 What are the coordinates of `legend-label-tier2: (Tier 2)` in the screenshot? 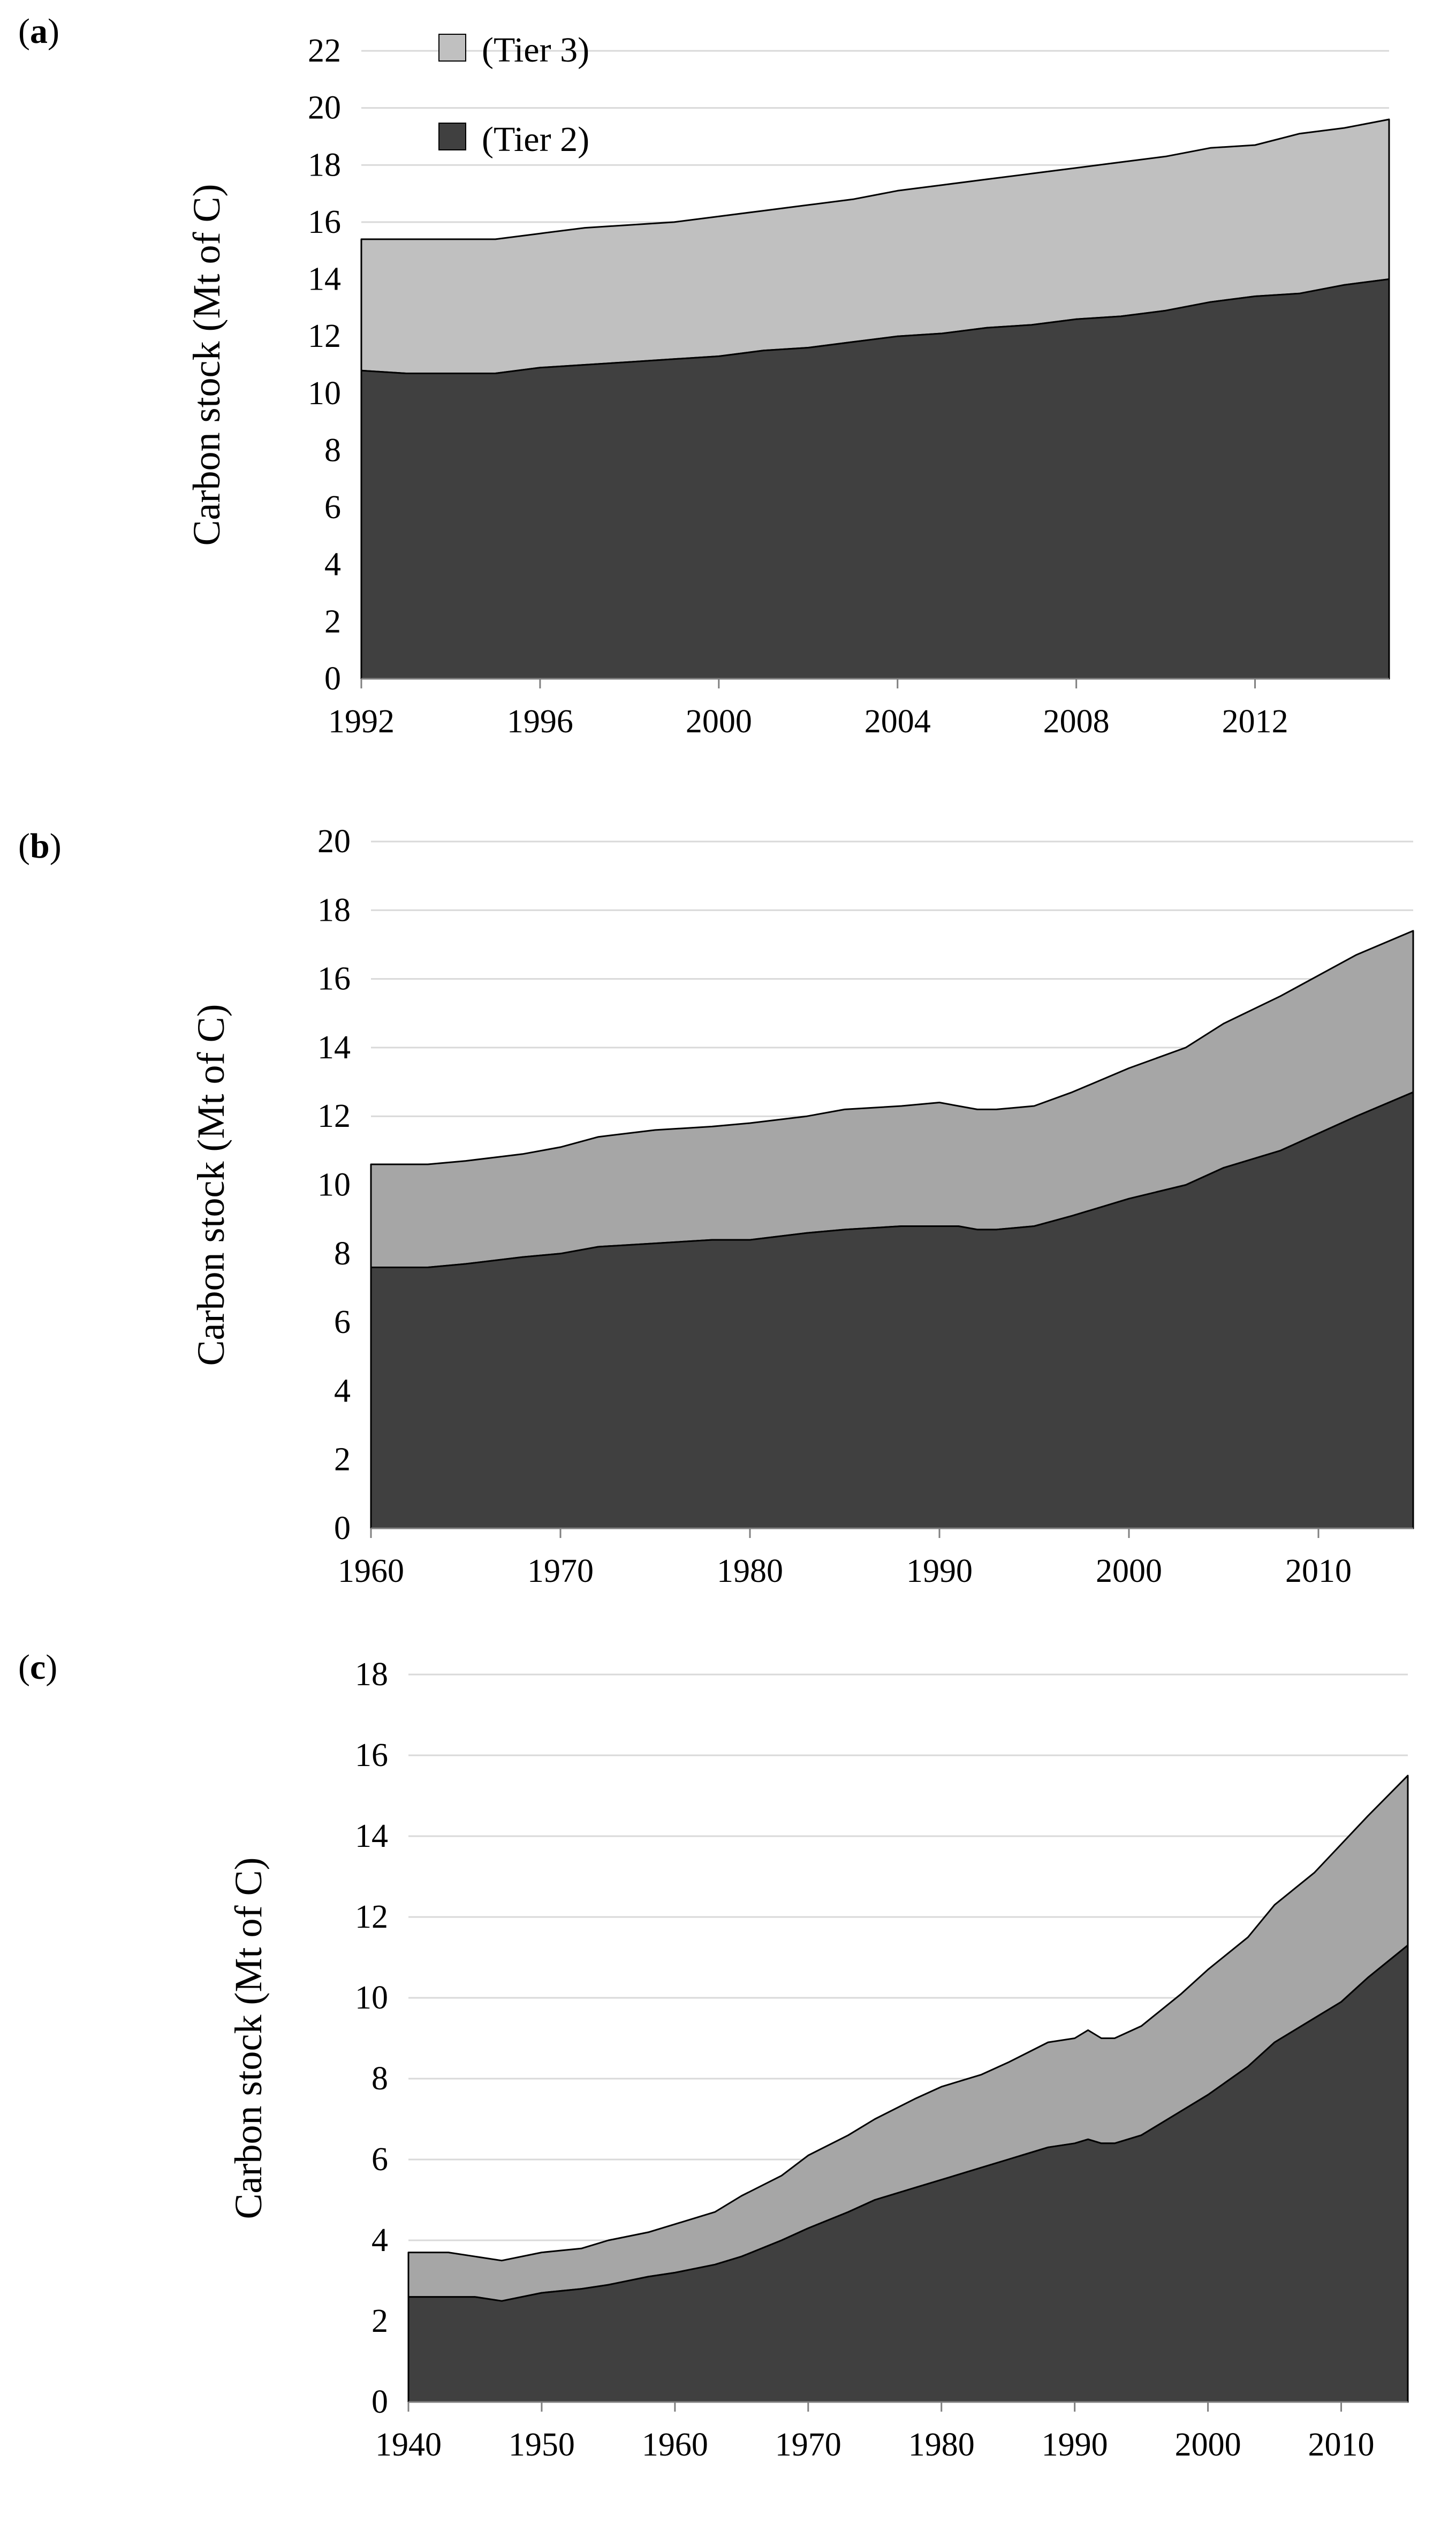 It's located at (535, 139).